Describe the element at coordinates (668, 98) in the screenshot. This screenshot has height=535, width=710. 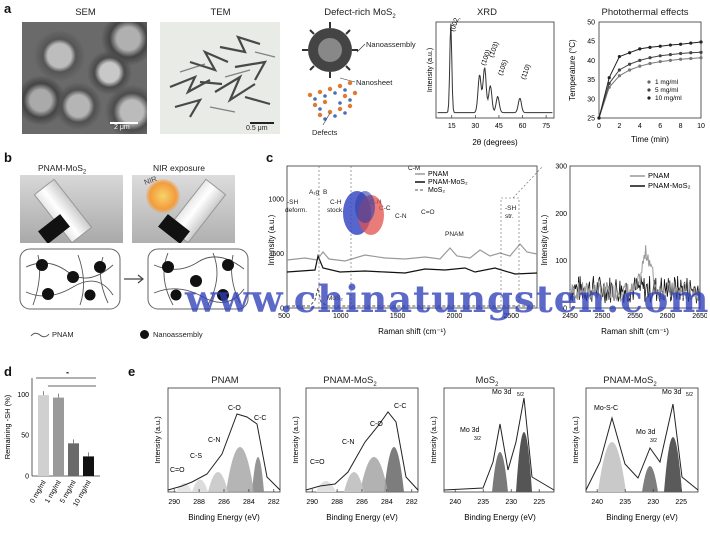
I see `pt-legend-10: 10 mg/ml` at that location.